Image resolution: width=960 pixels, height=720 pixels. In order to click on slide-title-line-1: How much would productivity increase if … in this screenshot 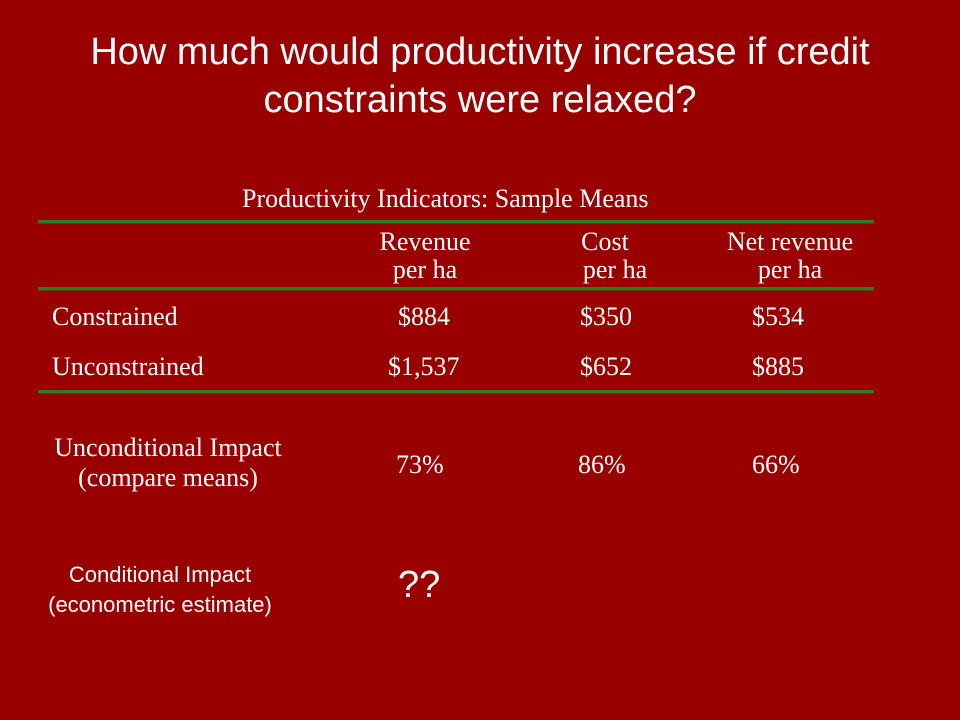, I will do `click(480, 52)`.